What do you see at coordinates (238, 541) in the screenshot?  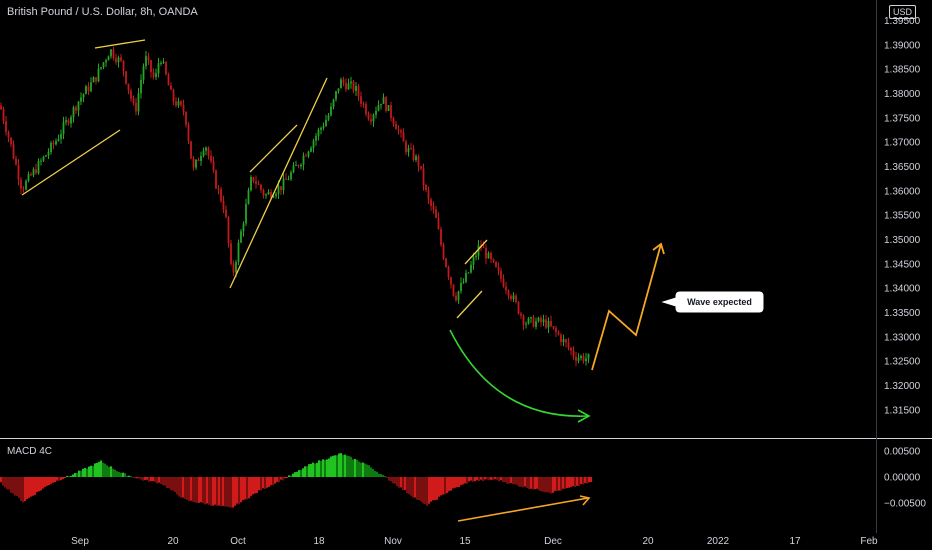 I see `time-tick-label: Oct` at bounding box center [238, 541].